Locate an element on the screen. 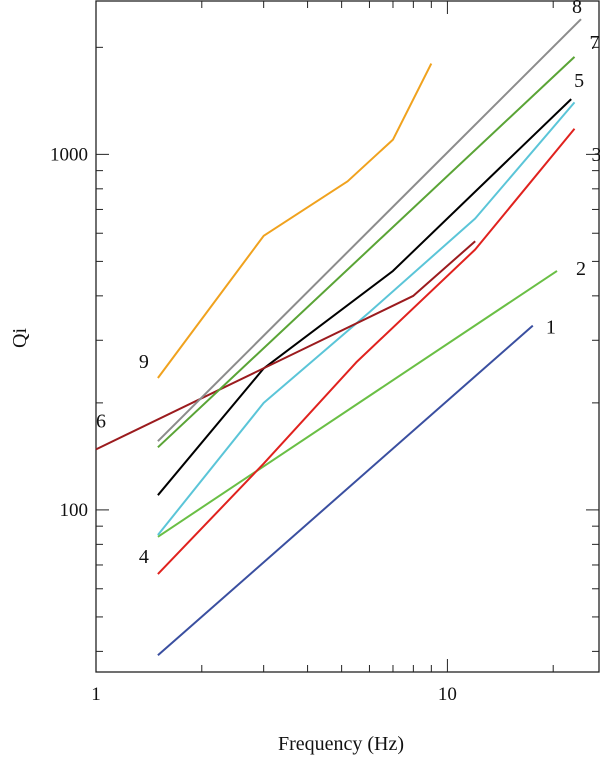 The width and height of the screenshot is (600, 761). y-tick-label: 100 is located at coordinates (74, 510).